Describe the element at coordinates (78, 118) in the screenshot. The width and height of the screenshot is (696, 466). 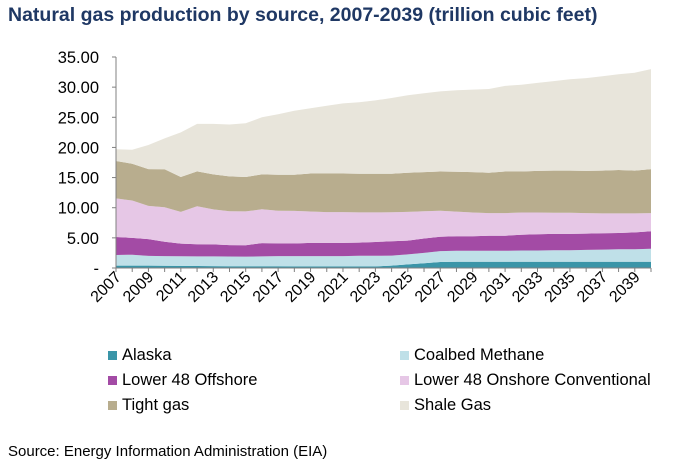
I see `y-tick-label: 25.00` at that location.